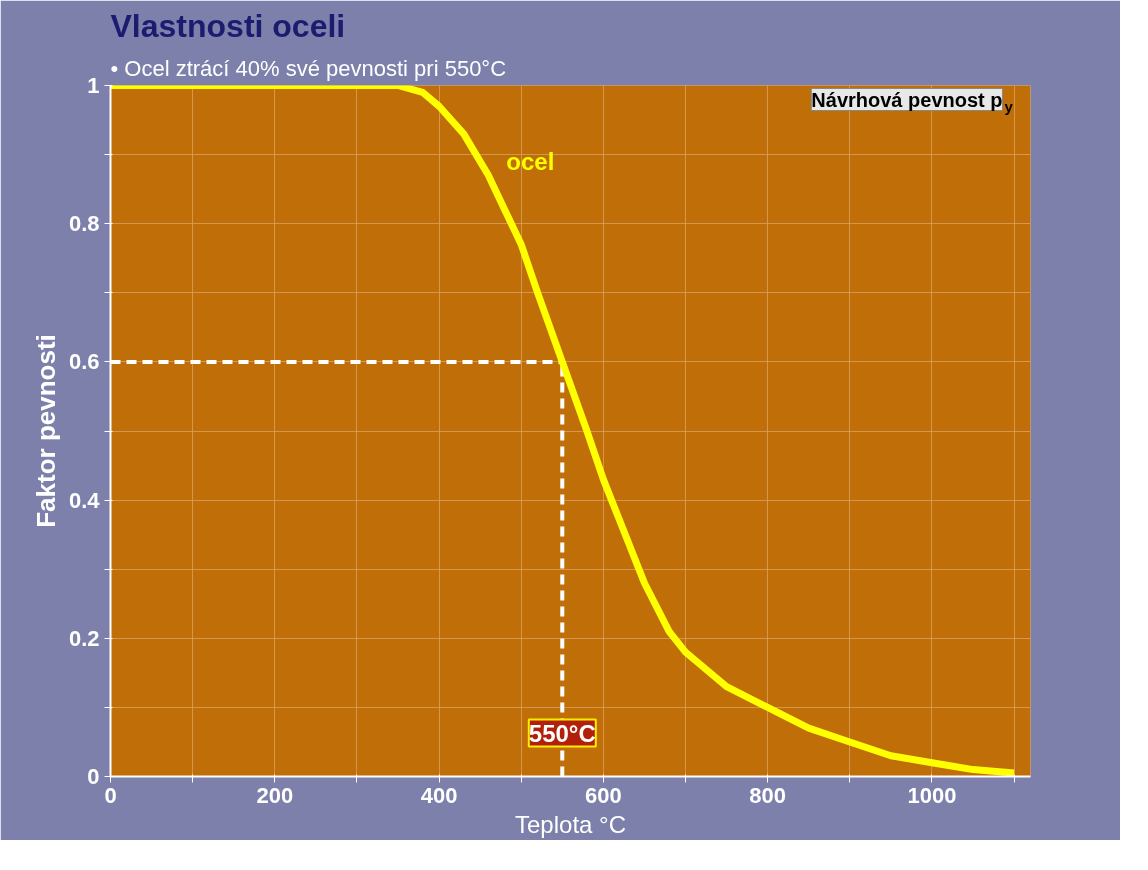  What do you see at coordinates (228, 25) in the screenshot?
I see `chart-title: Vlastnosti oceli` at bounding box center [228, 25].